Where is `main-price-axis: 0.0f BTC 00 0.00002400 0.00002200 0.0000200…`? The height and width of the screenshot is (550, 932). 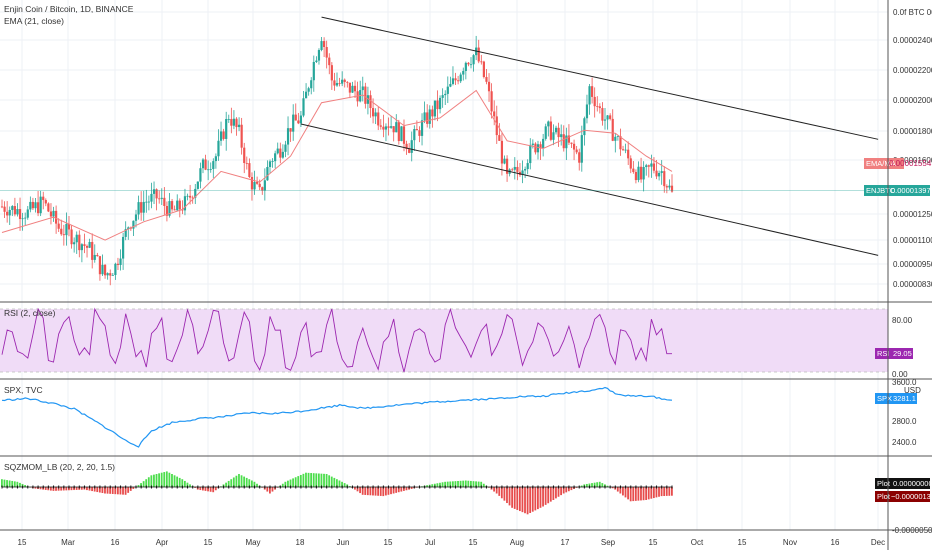 main-price-axis: 0.0f BTC 00 0.00002400 0.00002200 0.0000200… is located at coordinates (912, 148).